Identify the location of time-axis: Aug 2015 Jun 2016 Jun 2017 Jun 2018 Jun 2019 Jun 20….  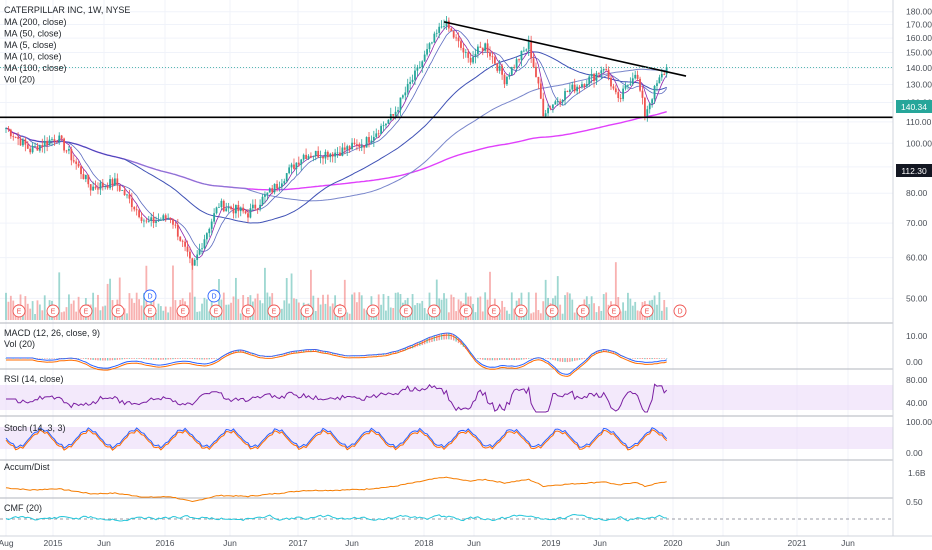
(466, 541).